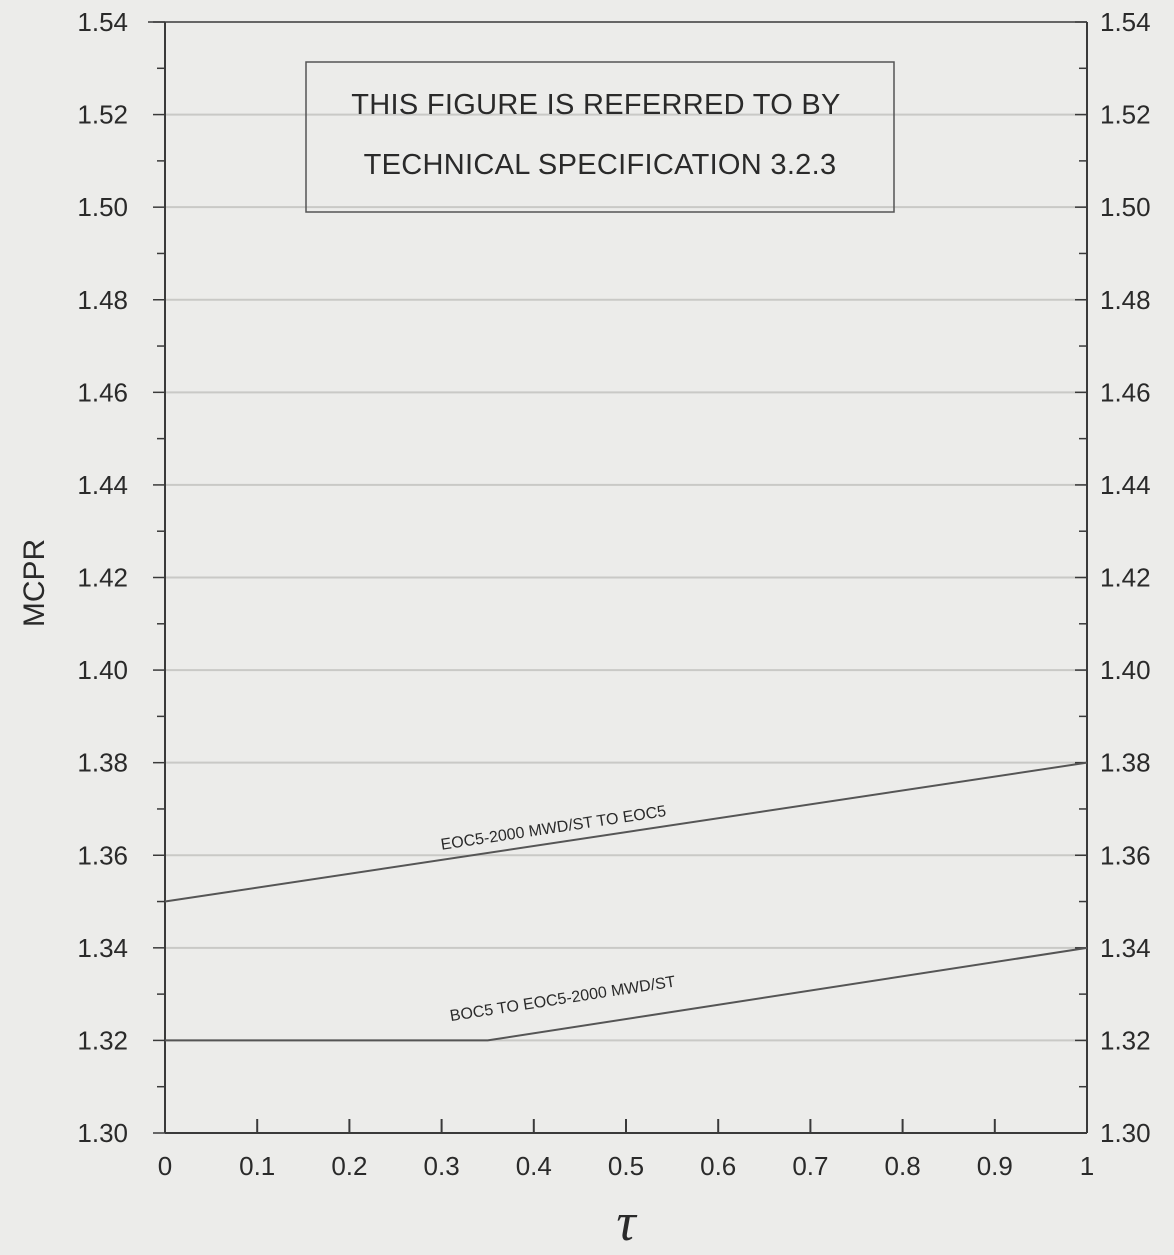 This screenshot has height=1255, width=1174. I want to click on x-tick-label: 0.5, so click(626, 1166).